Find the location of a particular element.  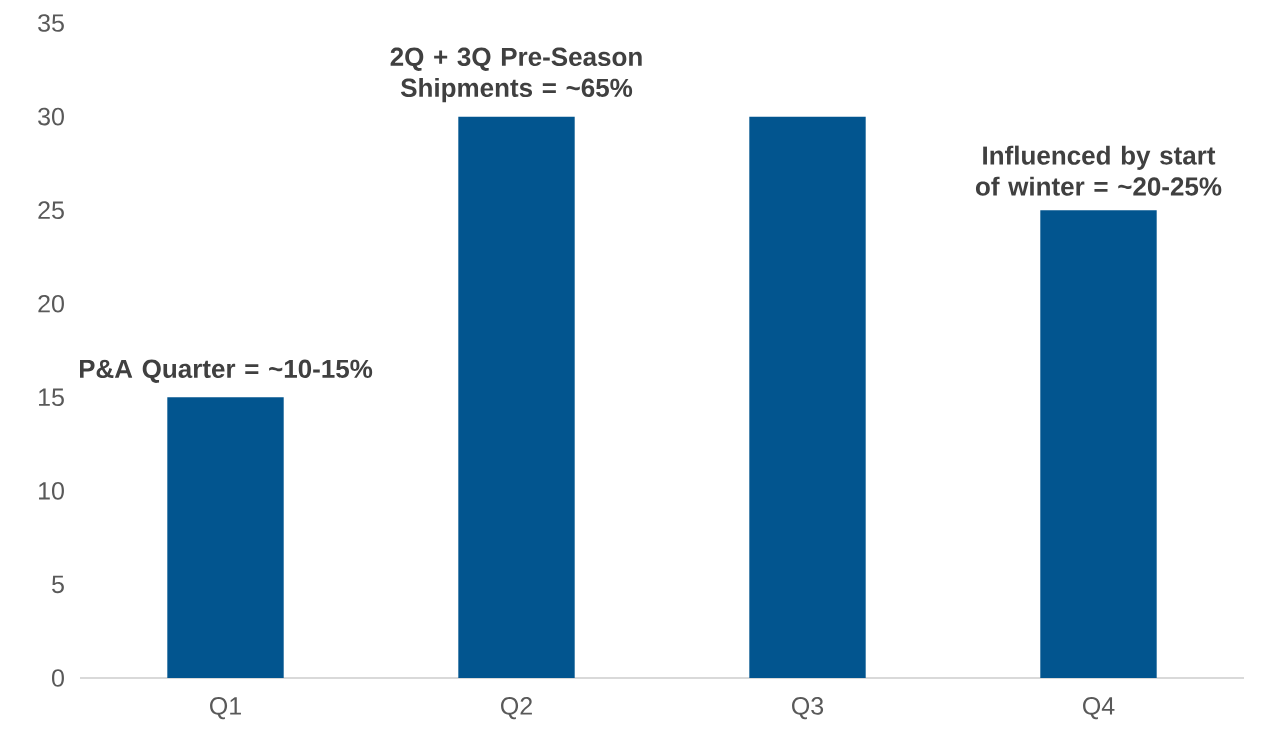

y-tick-label: 10 is located at coordinates (51, 491).